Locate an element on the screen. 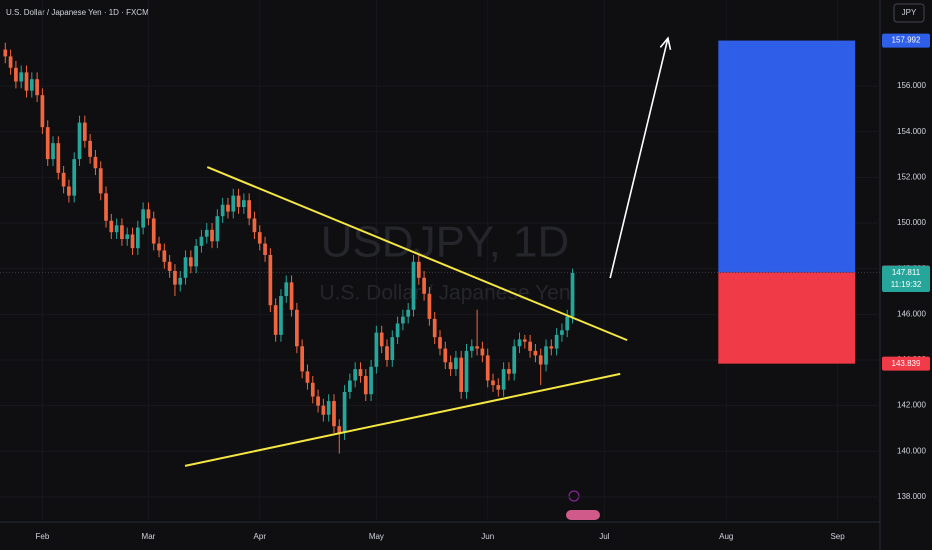  target-label: 157.992 is located at coordinates (906, 40).